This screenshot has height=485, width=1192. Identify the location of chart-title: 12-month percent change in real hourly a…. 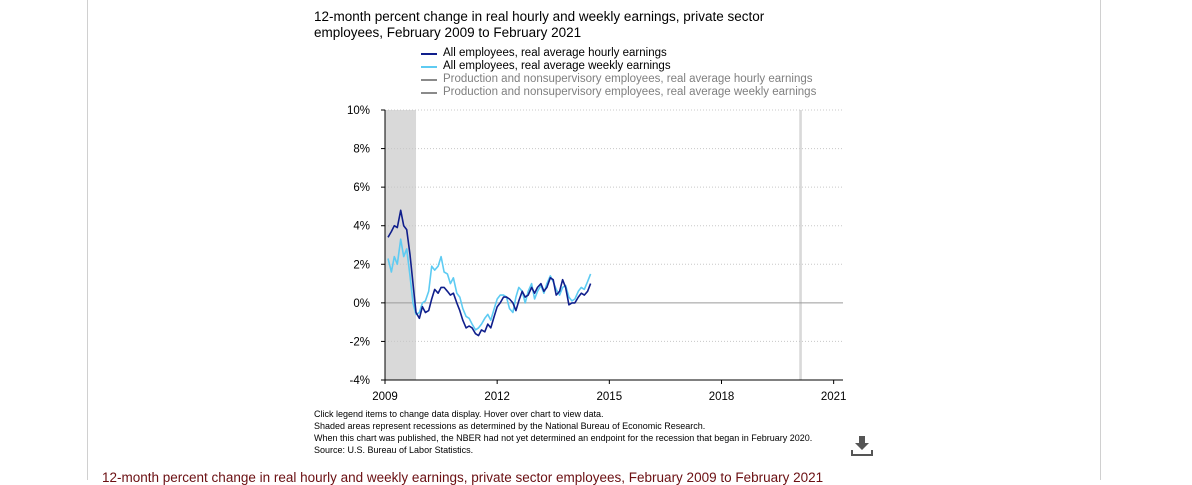
(539, 24).